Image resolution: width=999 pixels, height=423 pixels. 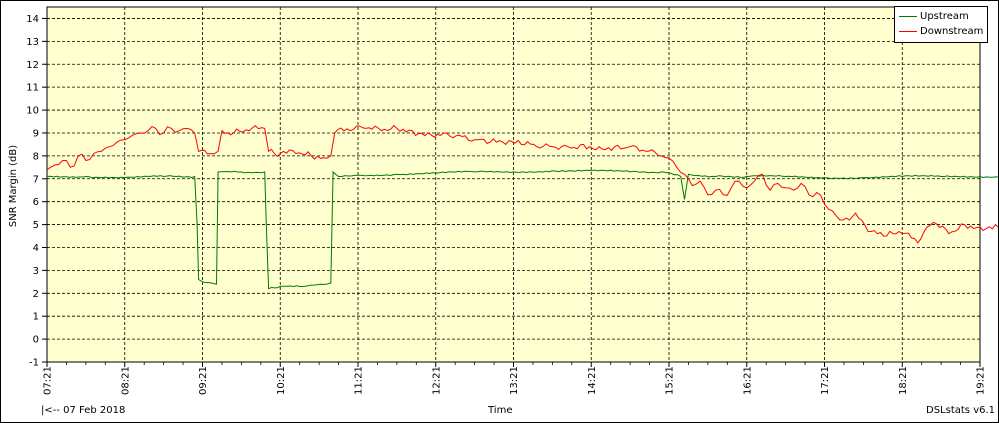 What do you see at coordinates (36, 271) in the screenshot?
I see `y-tick-label: 3` at bounding box center [36, 271].